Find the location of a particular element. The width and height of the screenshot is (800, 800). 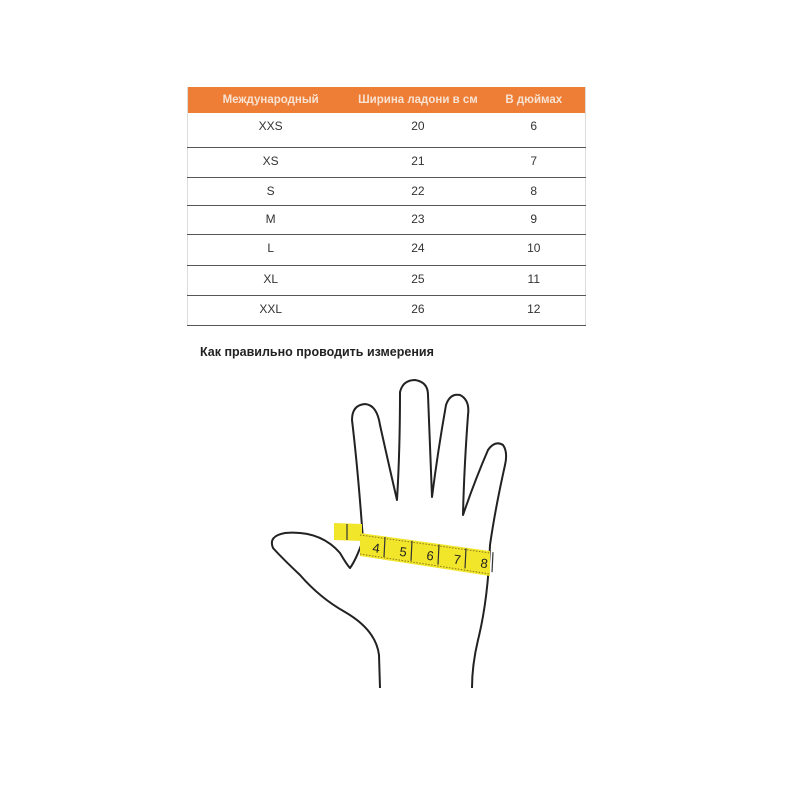

cell-inches: 8 is located at coordinates (534, 191).